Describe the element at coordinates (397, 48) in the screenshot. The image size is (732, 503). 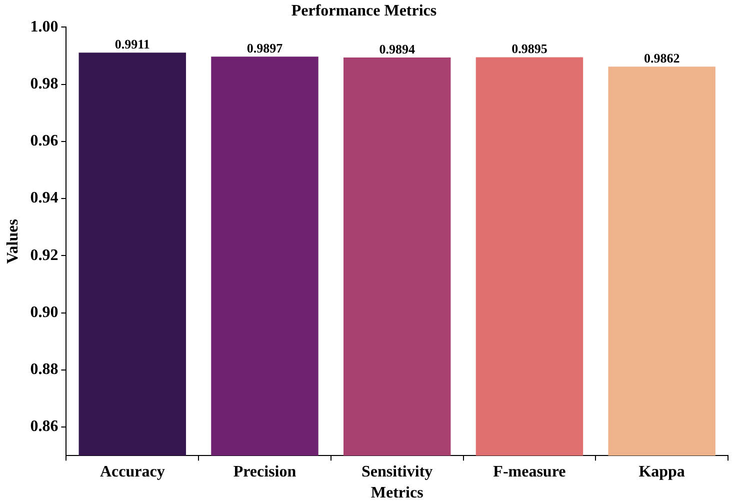
I see `data-label: 0.9894` at that location.